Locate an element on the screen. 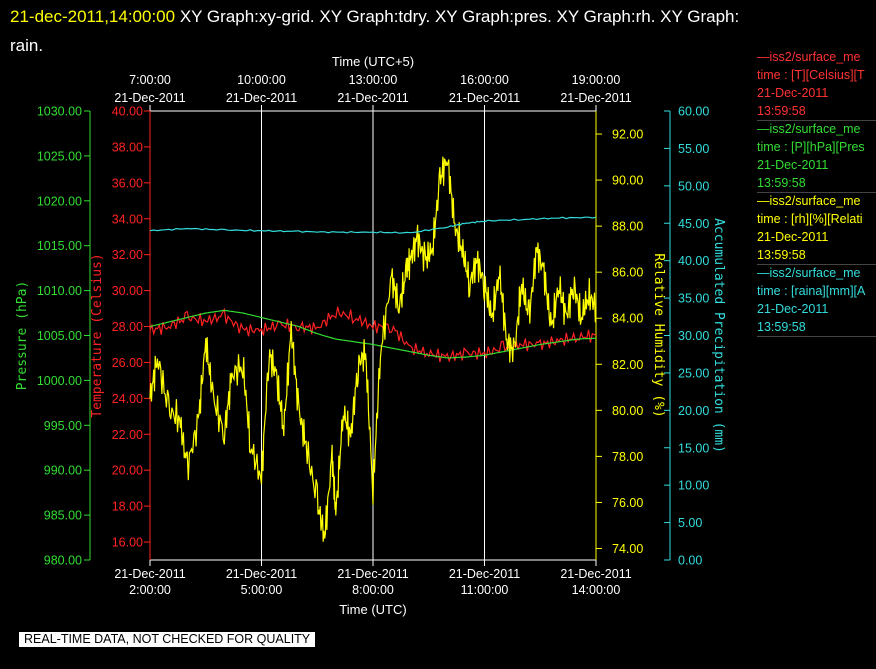 This screenshot has height=669, width=876. rh-tick-label: 80.00 is located at coordinates (627, 411).